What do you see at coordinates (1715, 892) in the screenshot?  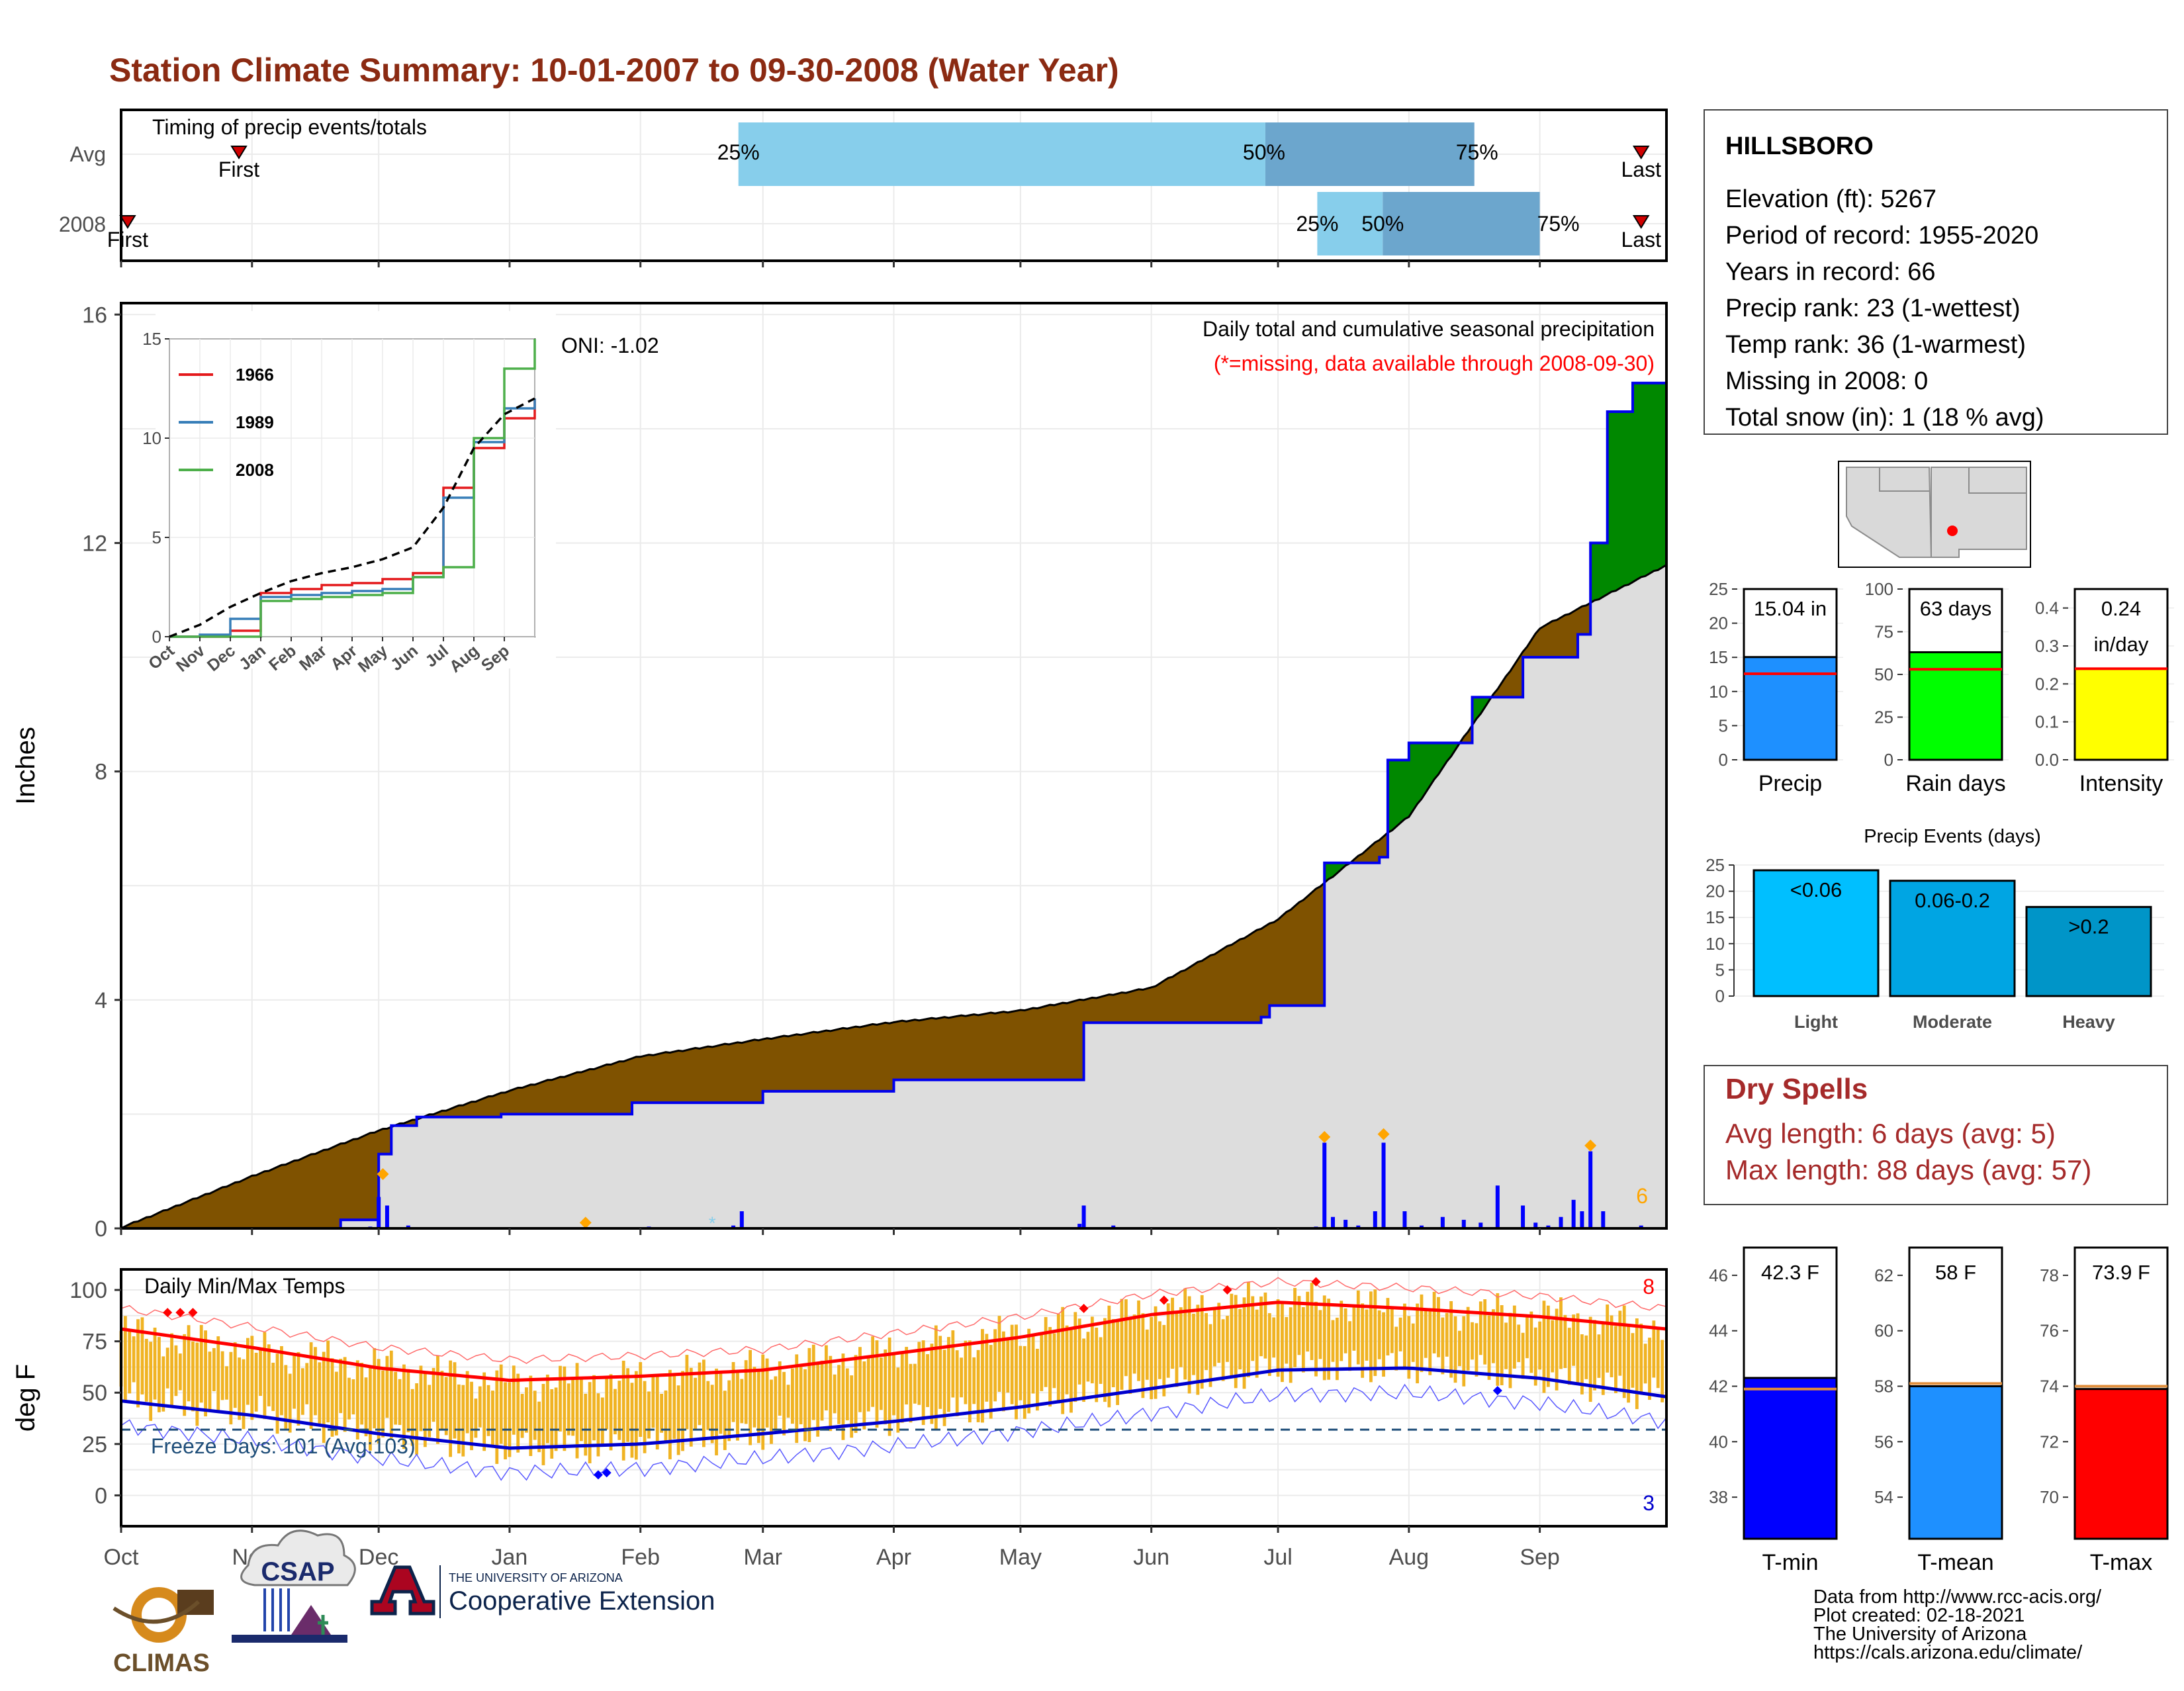 I see `events-ytick-label: 20` at bounding box center [1715, 892].